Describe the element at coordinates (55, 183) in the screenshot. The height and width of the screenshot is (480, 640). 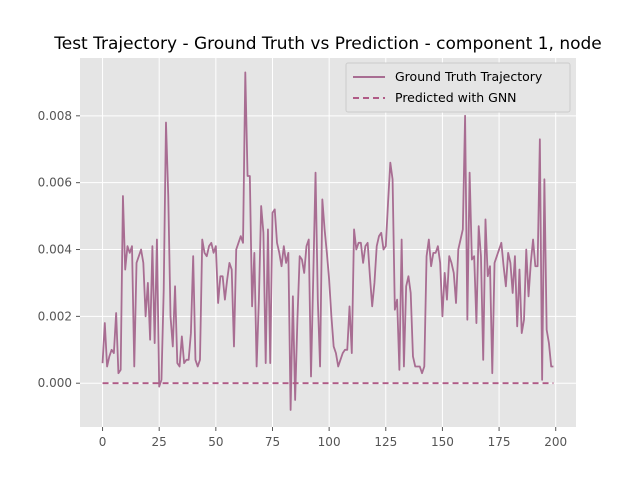
I see `y-tick-label: 0.006` at that location.